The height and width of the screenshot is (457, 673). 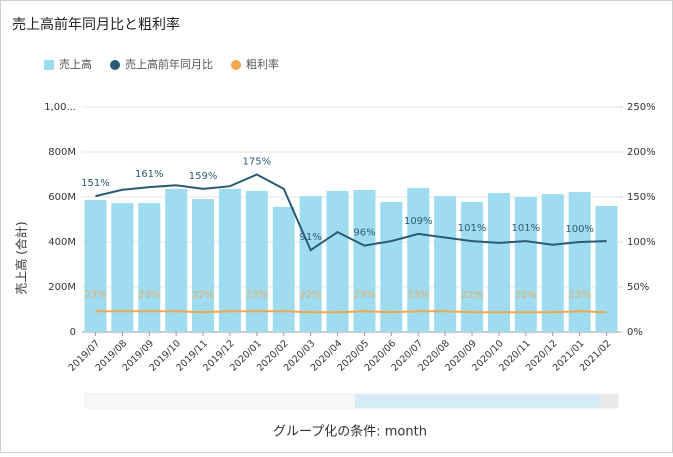 What do you see at coordinates (635, 332) in the screenshot?
I see `y2-tick-label: 0%` at bounding box center [635, 332].